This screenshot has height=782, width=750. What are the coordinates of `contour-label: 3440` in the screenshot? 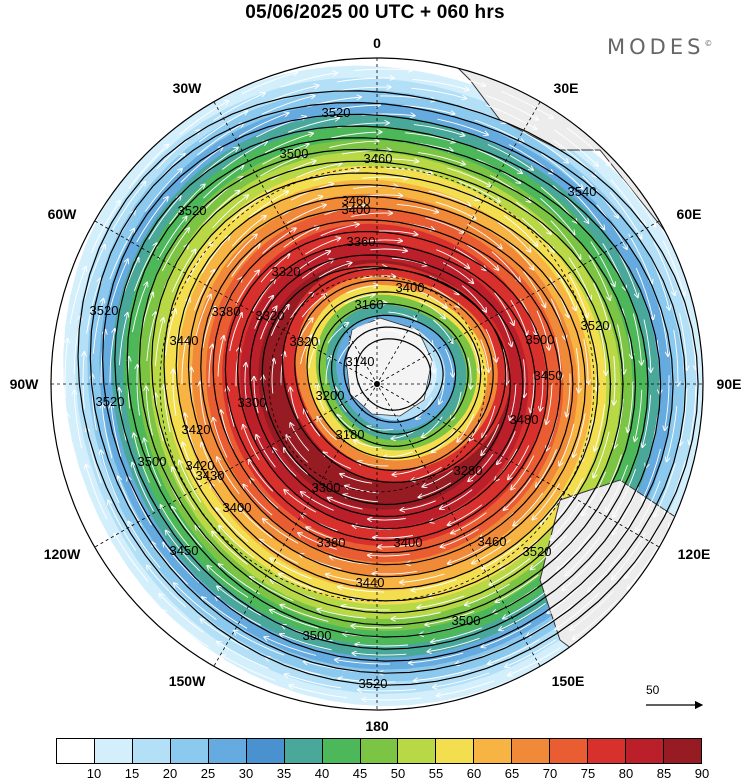 It's located at (184, 340).